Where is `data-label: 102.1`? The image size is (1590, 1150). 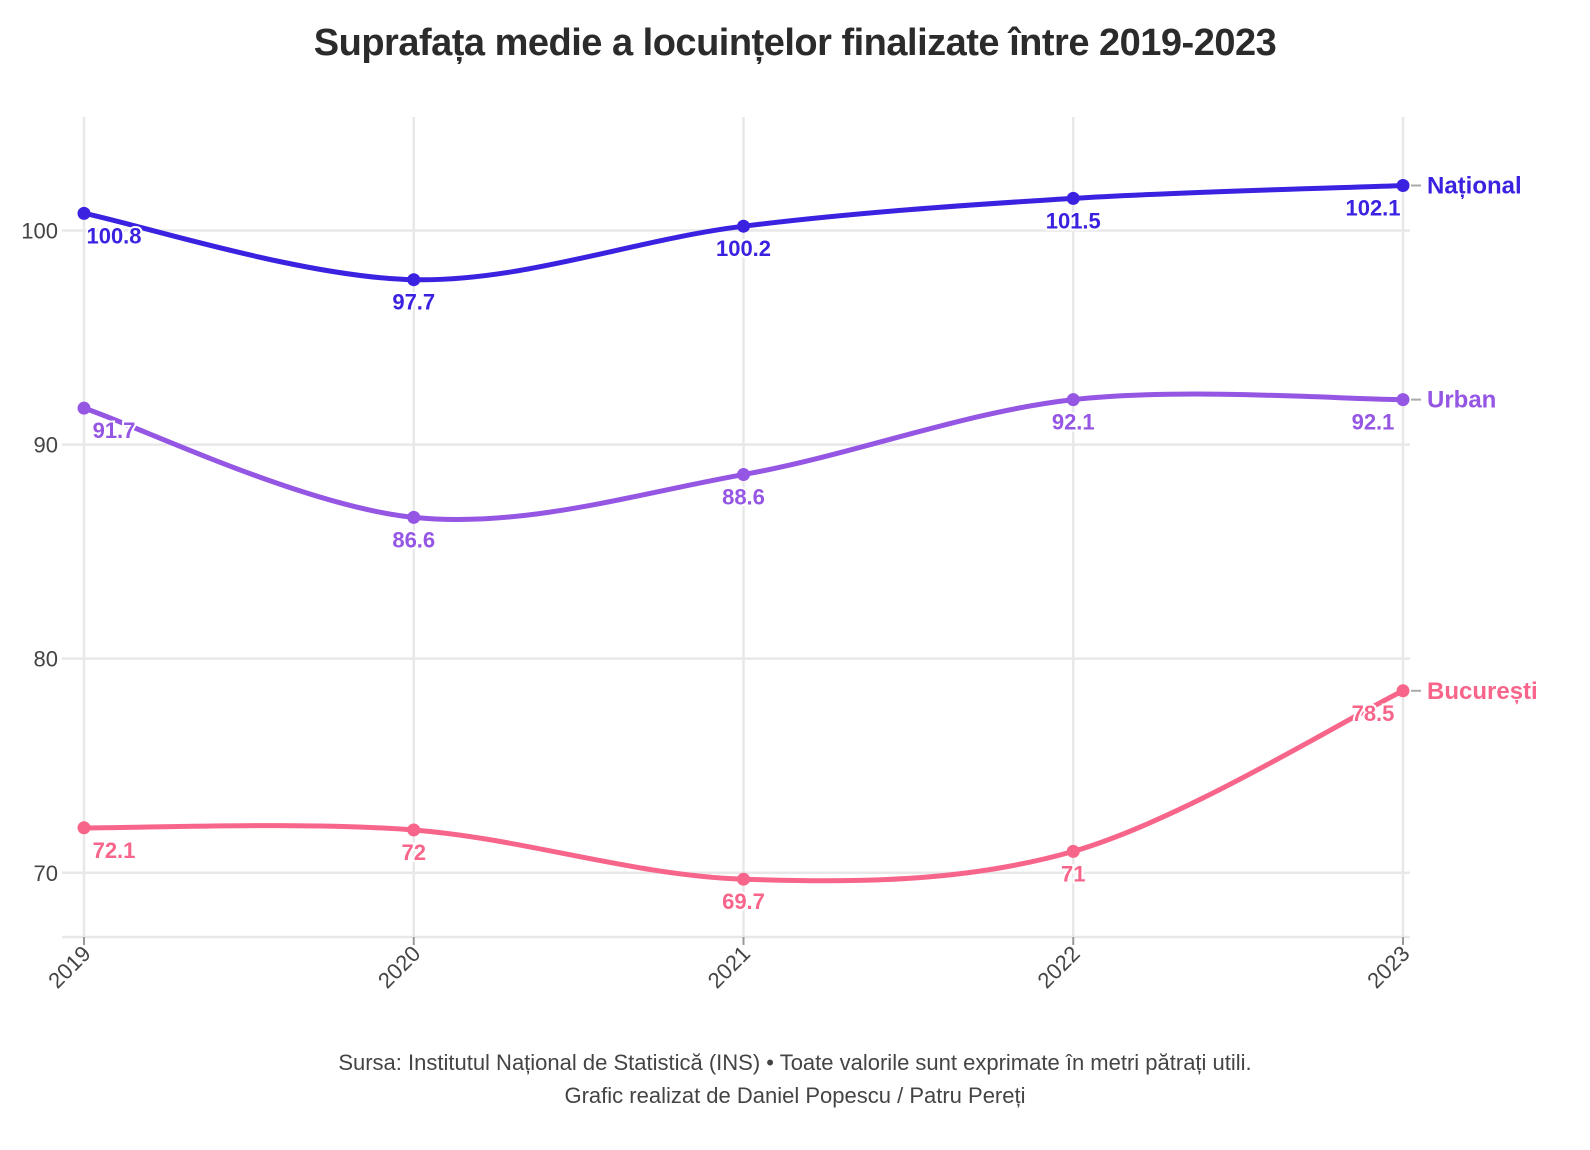 data-label: 102.1 is located at coordinates (1372, 208).